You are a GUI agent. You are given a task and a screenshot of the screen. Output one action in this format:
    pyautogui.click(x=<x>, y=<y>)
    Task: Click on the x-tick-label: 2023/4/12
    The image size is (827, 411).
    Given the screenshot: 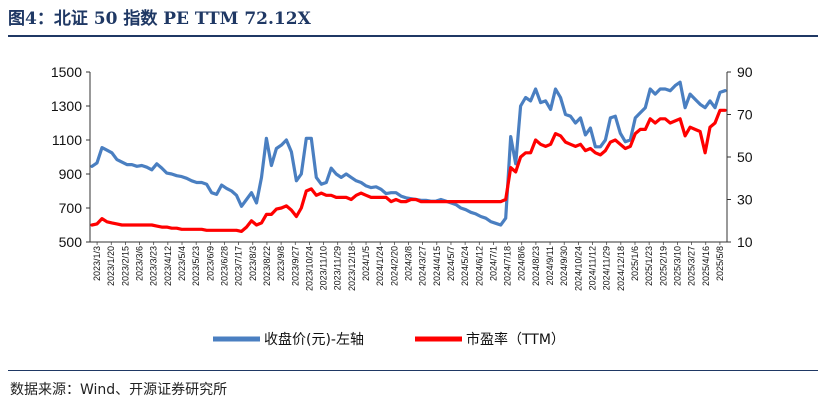 What is the action you would take?
    pyautogui.click(x=168, y=266)
    